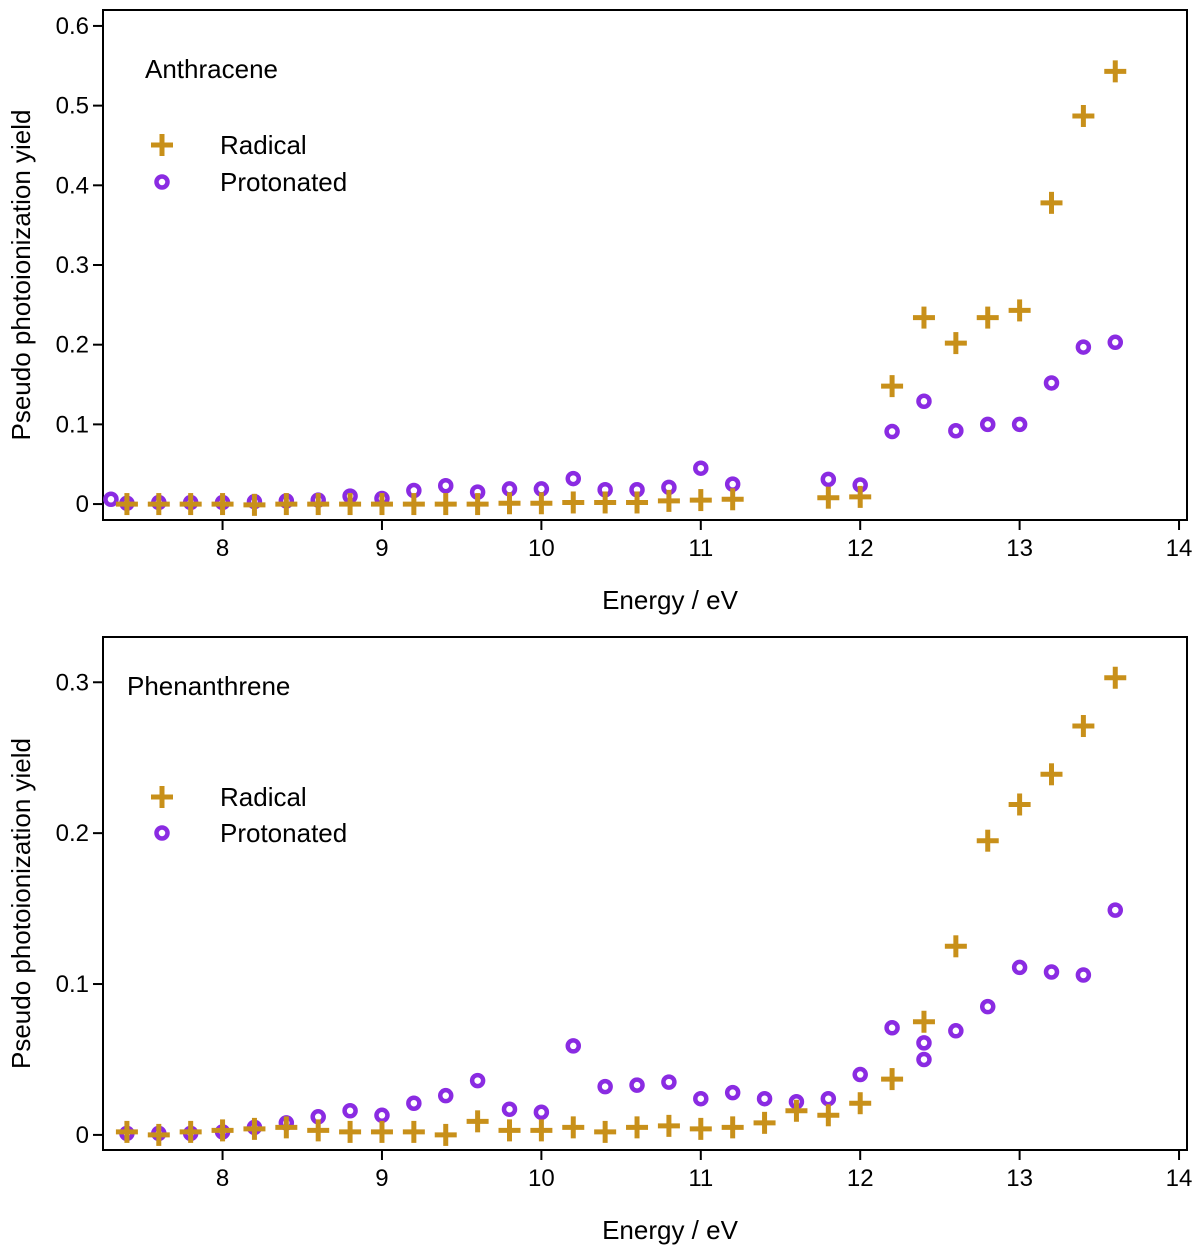  I want to click on legend: Radical Protonated, so click(249, 163).